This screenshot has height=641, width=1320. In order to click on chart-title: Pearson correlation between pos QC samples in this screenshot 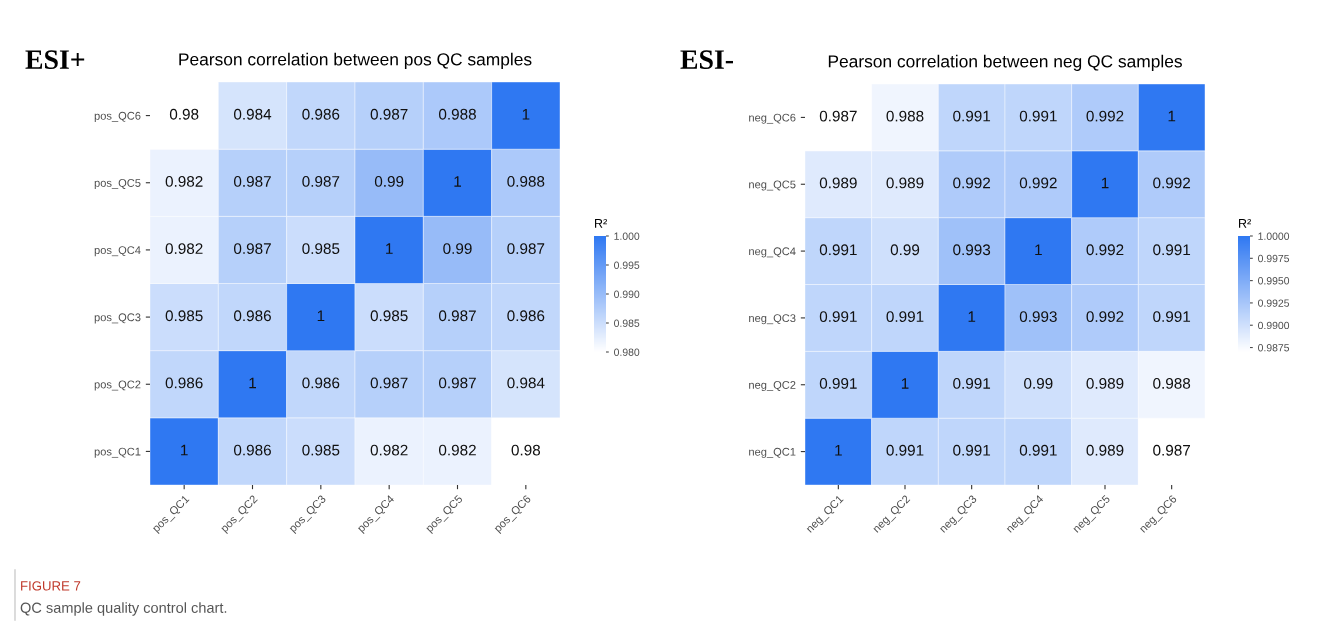, I will do `click(355, 60)`.